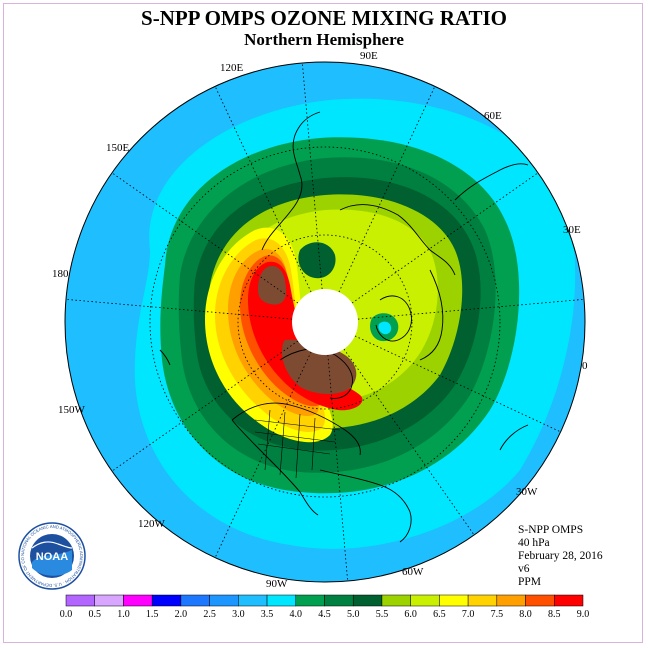  What do you see at coordinates (468, 614) in the screenshot?
I see `colorbar-tick-label: 7.0` at bounding box center [468, 614].